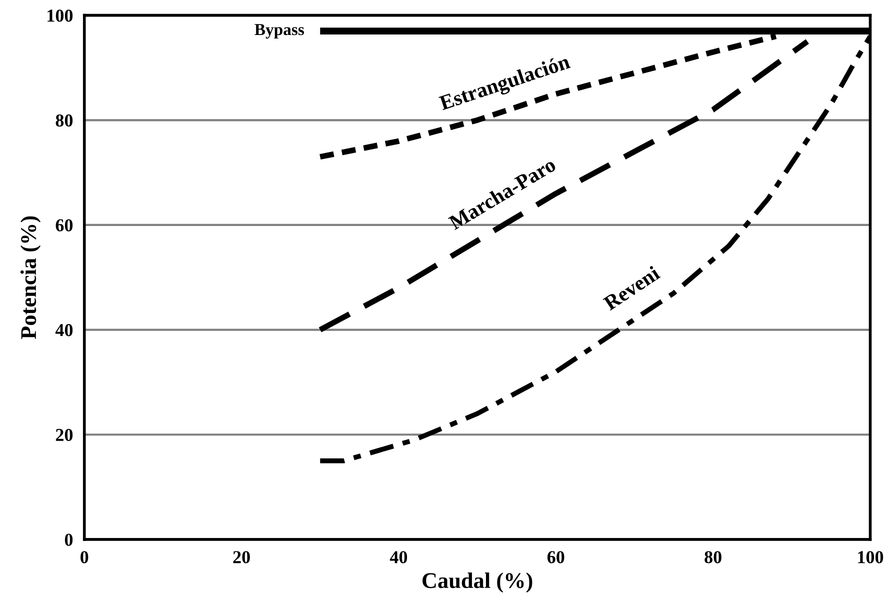 This screenshot has width=888, height=613. Describe the element at coordinates (68, 540) in the screenshot. I see `y-tick-label: 0` at that location.